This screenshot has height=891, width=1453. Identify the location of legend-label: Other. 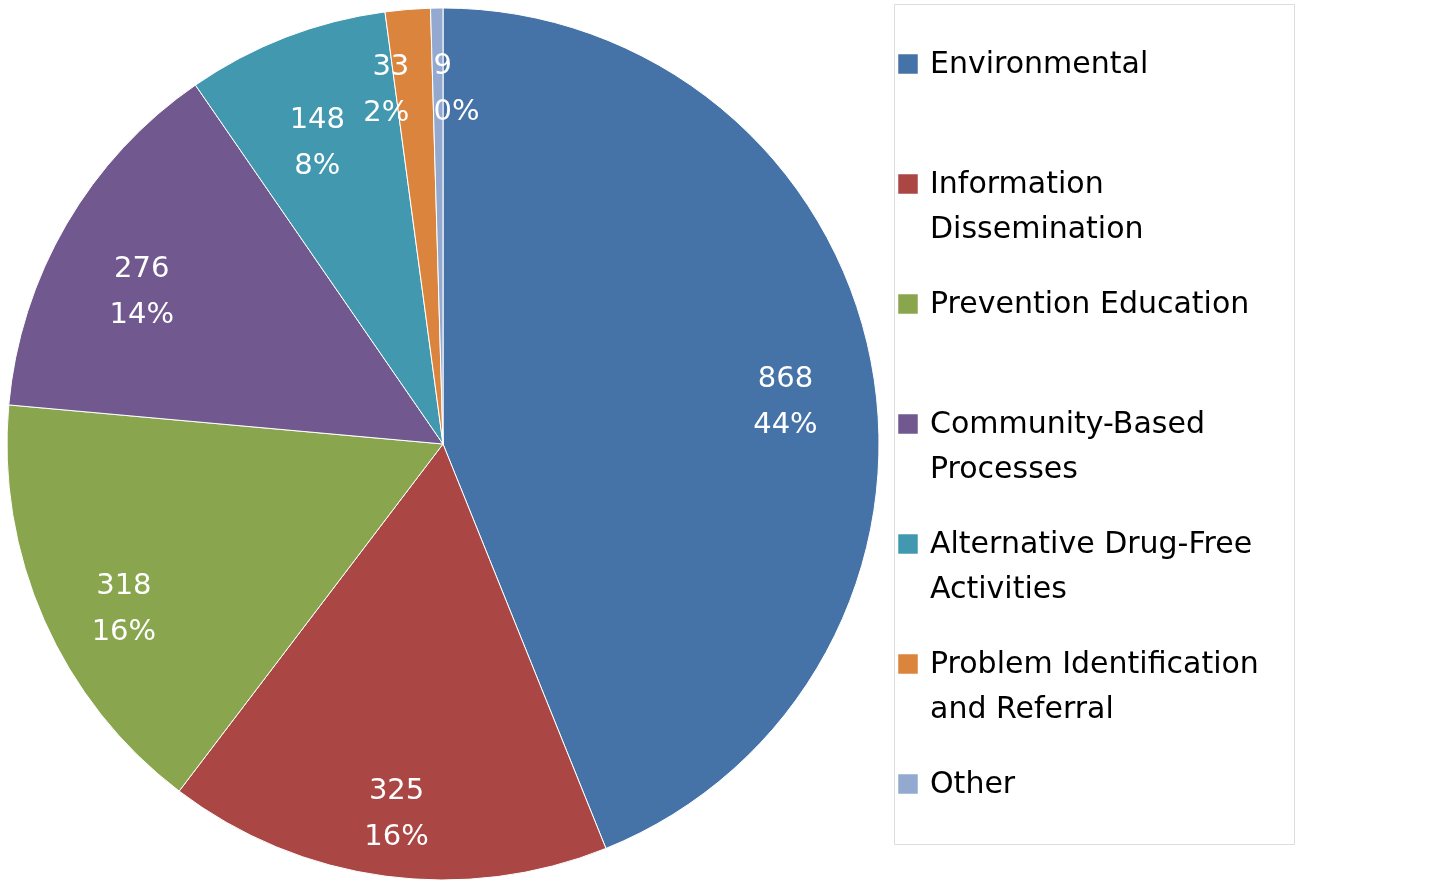
(973, 782).